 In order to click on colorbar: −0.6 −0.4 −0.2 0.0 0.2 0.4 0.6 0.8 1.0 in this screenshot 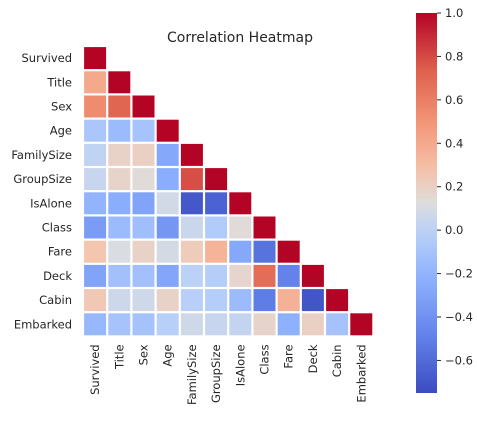, I will do `click(444, 199)`.